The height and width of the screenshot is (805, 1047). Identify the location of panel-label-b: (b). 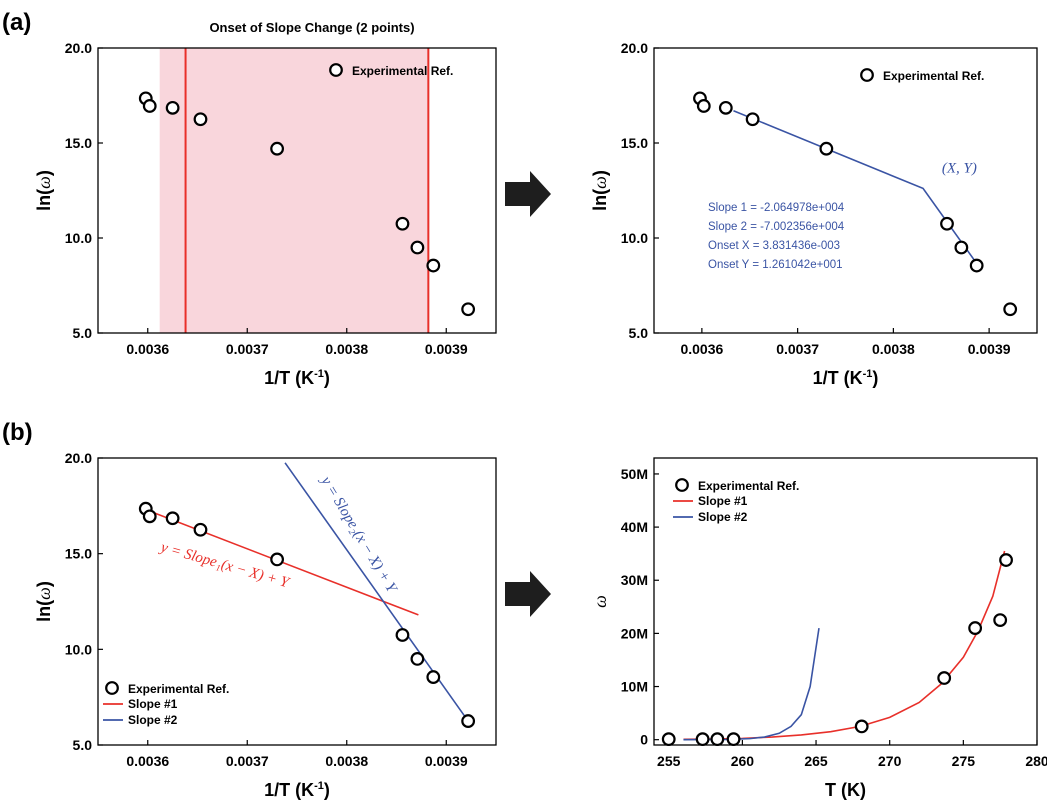
(17, 432).